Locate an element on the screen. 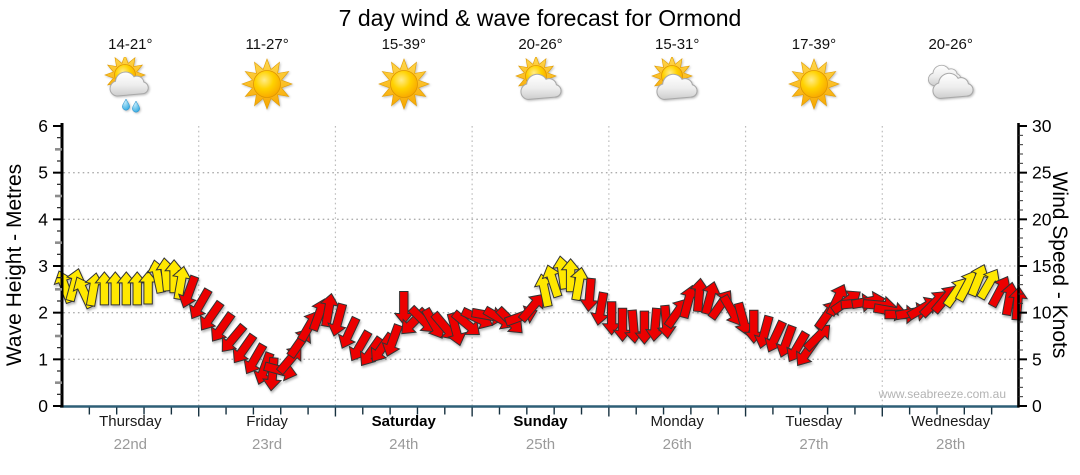 This screenshot has height=475, width=1080. temperature-range-label: 14-21° is located at coordinates (130, 44).